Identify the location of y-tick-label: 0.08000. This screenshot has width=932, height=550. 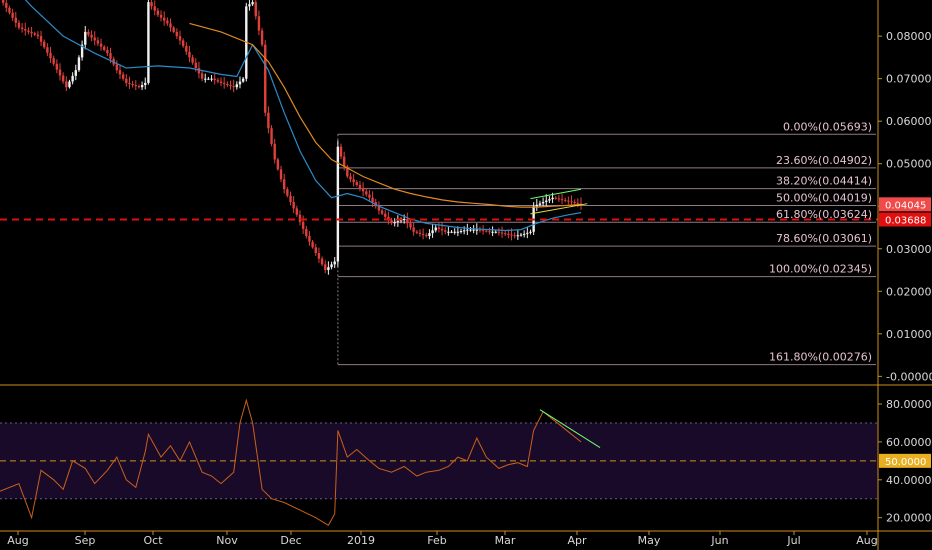
(909, 36).